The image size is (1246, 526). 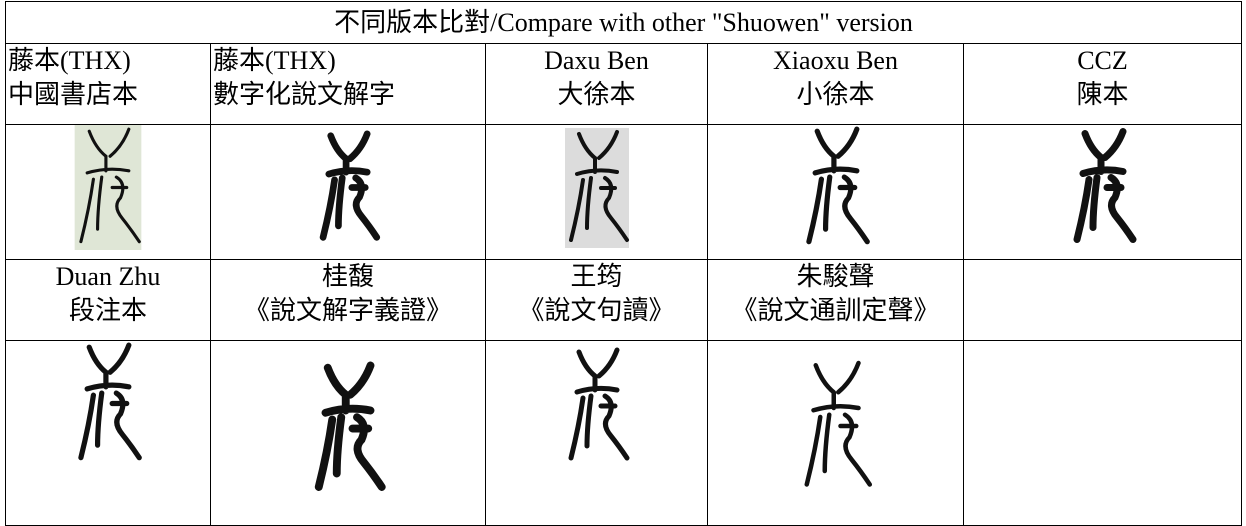 I want to click on label-line: 小徐本, so click(x=835, y=94).